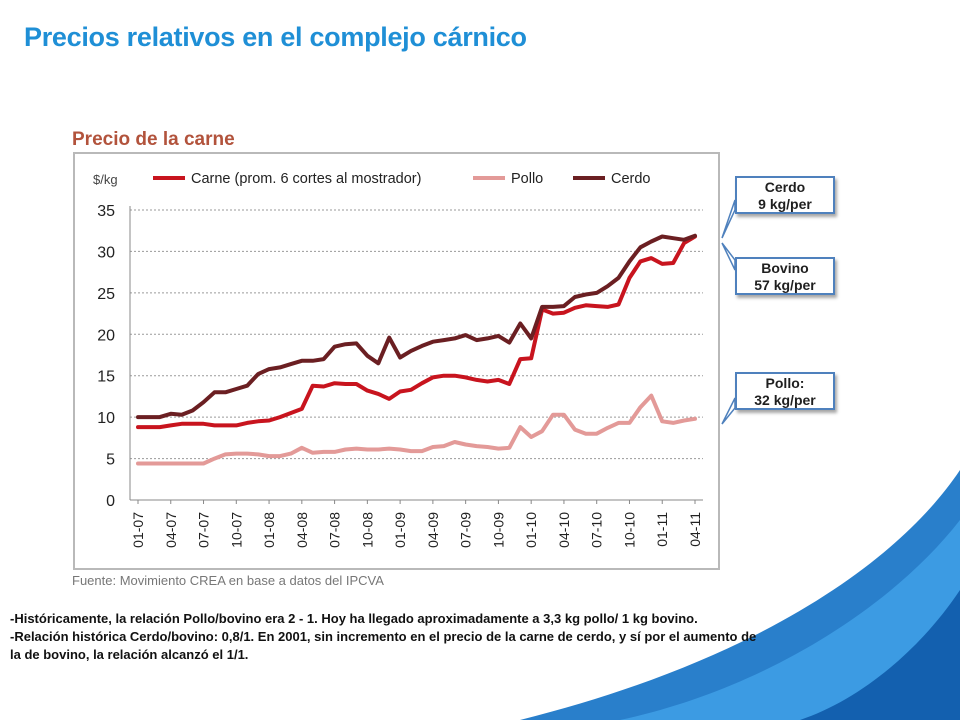 The height and width of the screenshot is (720, 960). What do you see at coordinates (106, 418) in the screenshot?
I see `y-tick-label: 10` at bounding box center [106, 418].